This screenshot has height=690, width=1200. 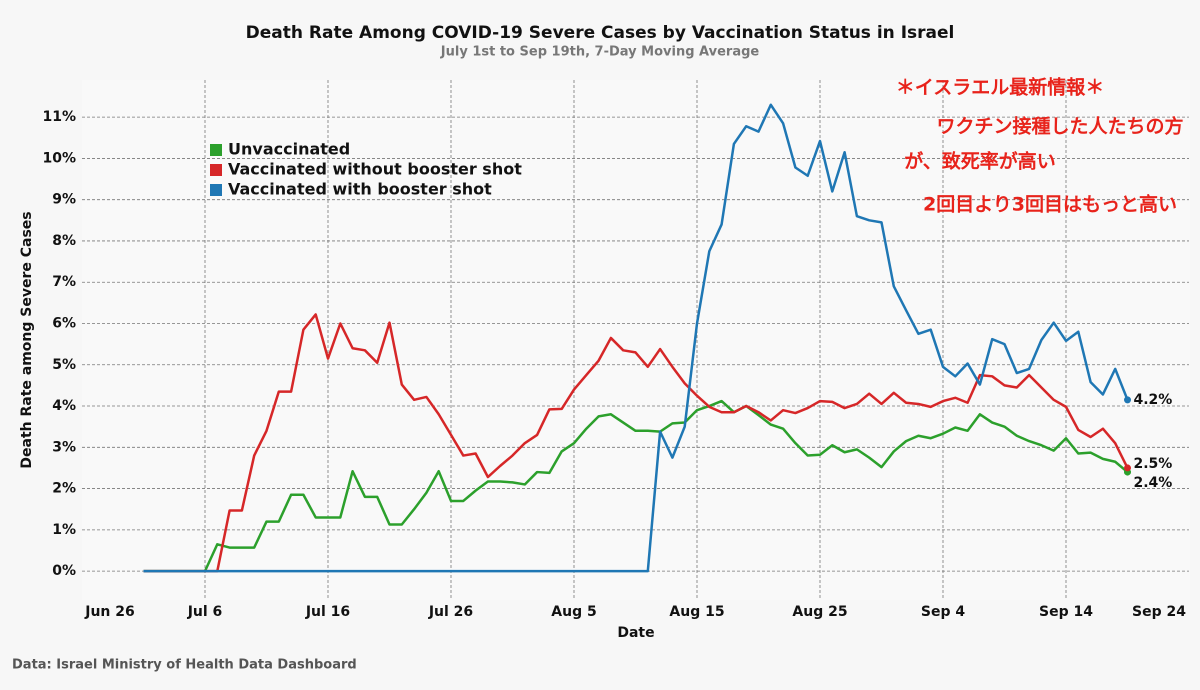 I want to click on x-axis-label: Date, so click(x=635, y=633).